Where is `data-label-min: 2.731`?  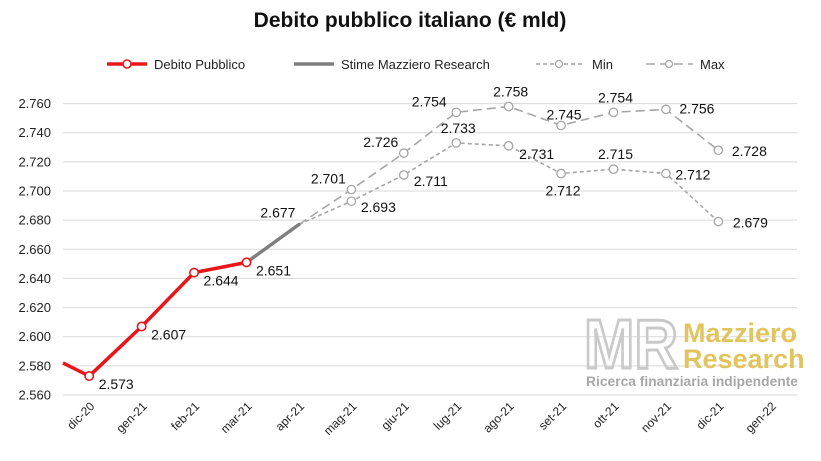 data-label-min: 2.731 is located at coordinates (536, 154).